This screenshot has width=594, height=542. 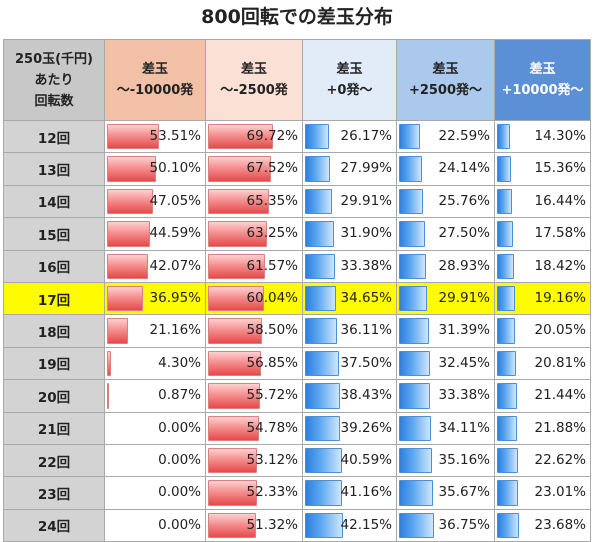 I want to click on row-label: 16回, so click(x=54, y=266).